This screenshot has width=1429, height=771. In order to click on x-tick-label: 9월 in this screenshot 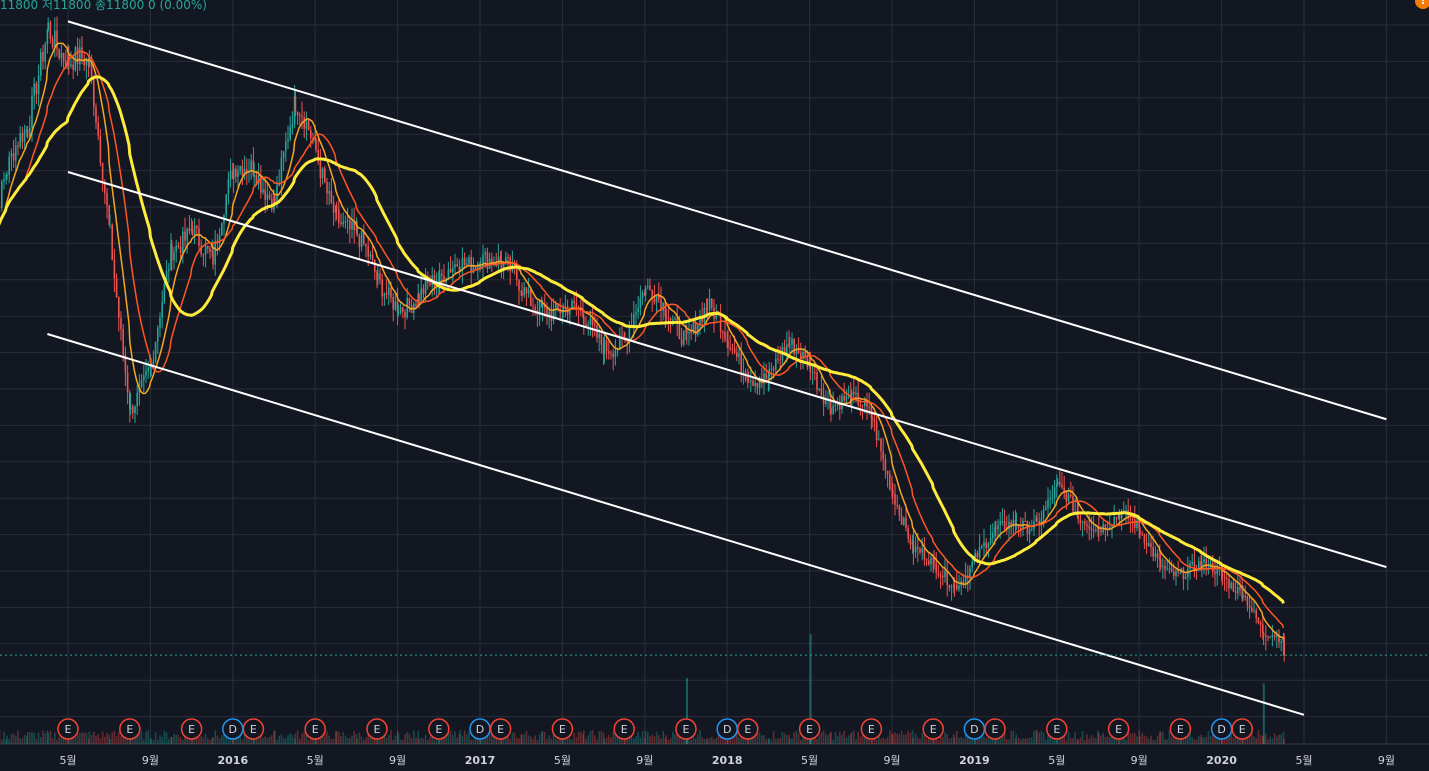, I will do `click(1386, 760)`.